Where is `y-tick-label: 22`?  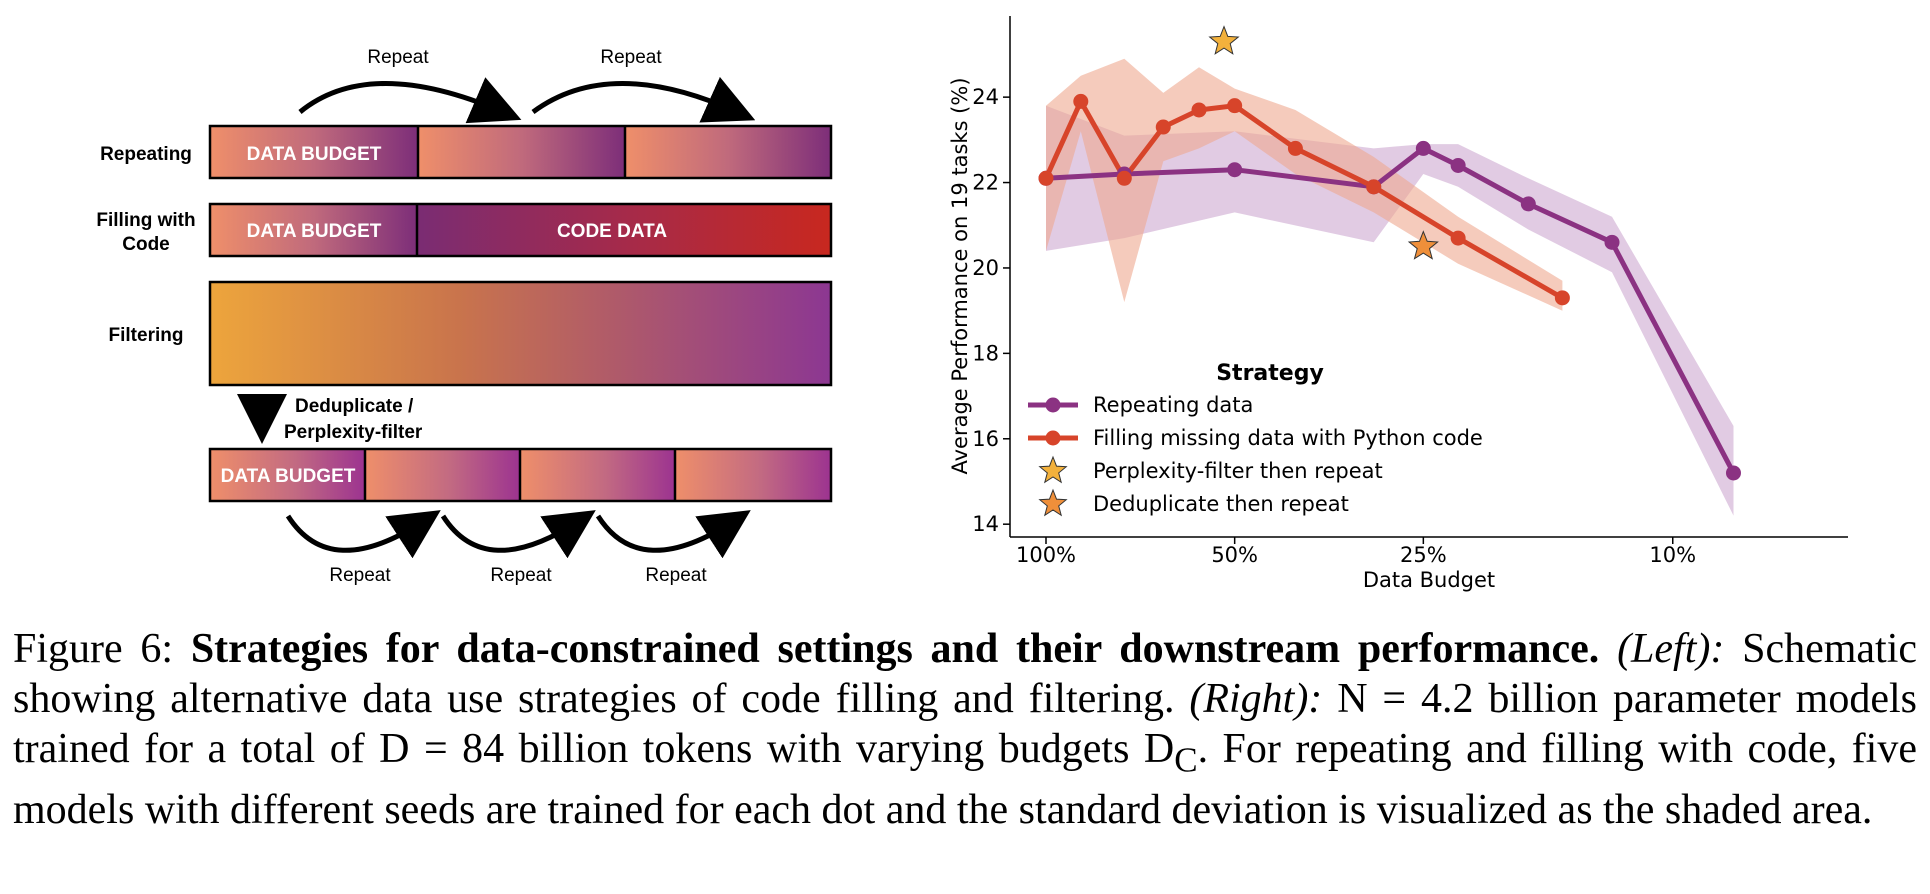
y-tick-label: 22 is located at coordinates (985, 183).